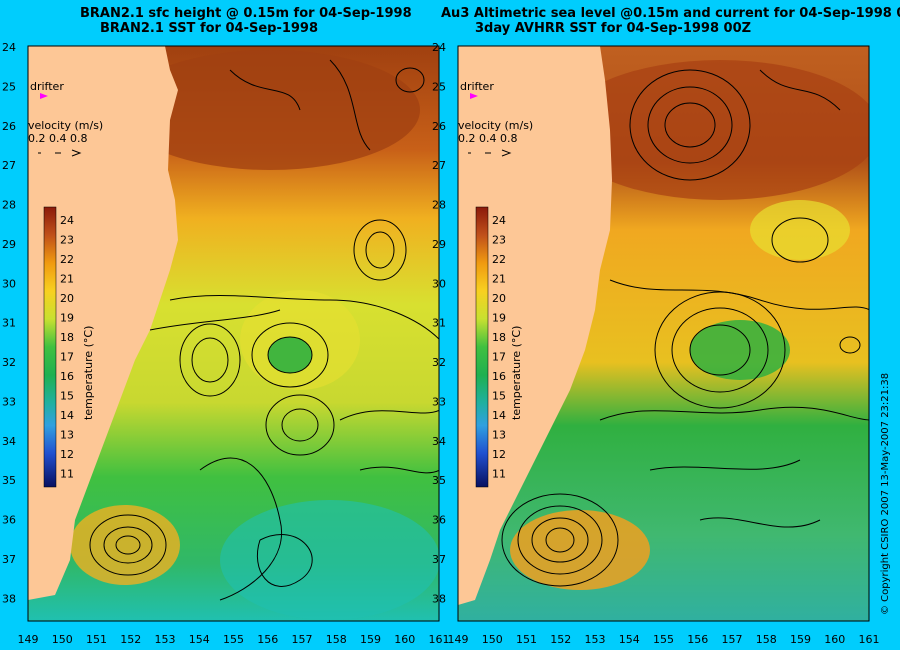  What do you see at coordinates (499, 240) in the screenshot?
I see `colorbar-tick-label: 23` at bounding box center [499, 240].